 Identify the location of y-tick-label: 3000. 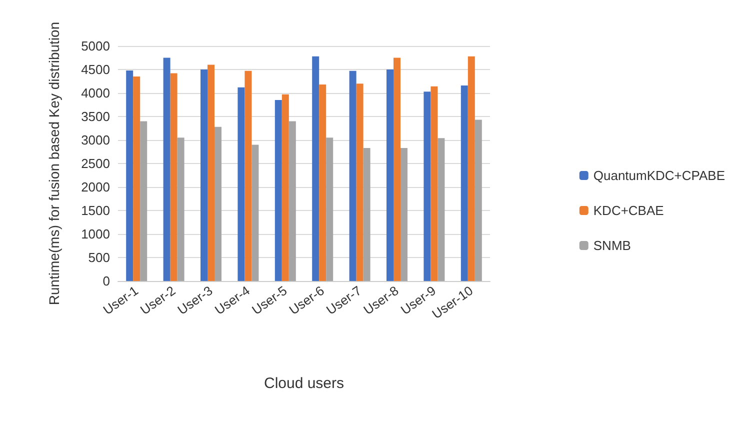
(95, 140).